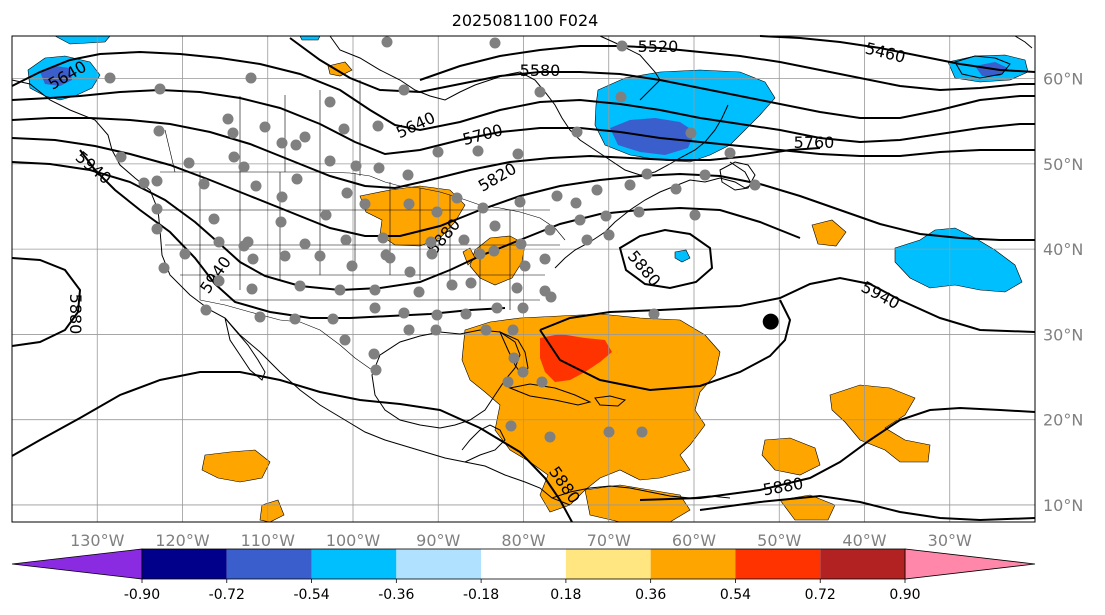 Image resolution: width=1105 pixels, height=615 pixels. What do you see at coordinates (837, 453) in the screenshot?
I see `contour-5880-se` at bounding box center [837, 453].